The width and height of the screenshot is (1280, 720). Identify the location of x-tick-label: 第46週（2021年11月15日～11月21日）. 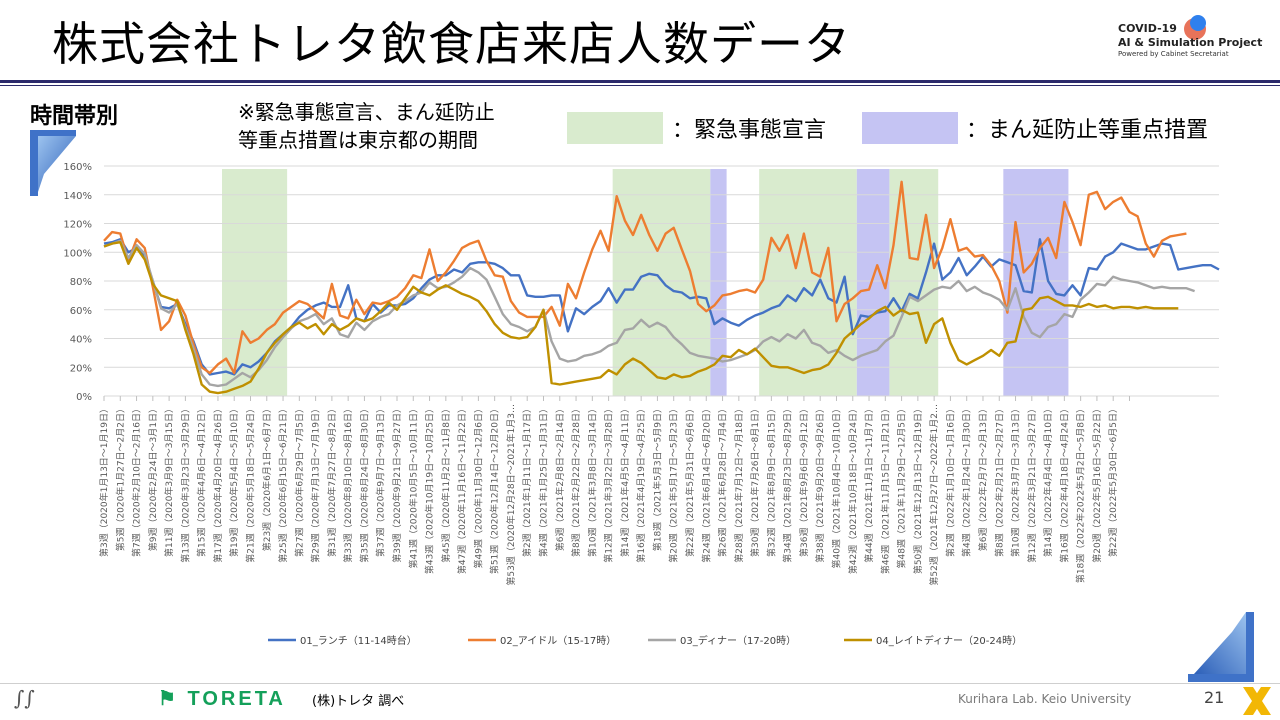
(885, 489).